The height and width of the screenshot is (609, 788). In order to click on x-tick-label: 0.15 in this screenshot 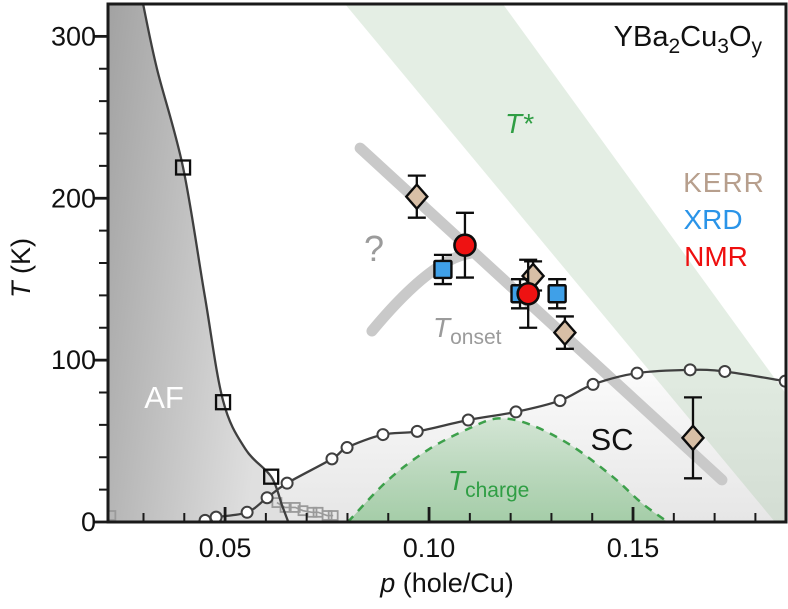, I will do `click(633, 548)`.